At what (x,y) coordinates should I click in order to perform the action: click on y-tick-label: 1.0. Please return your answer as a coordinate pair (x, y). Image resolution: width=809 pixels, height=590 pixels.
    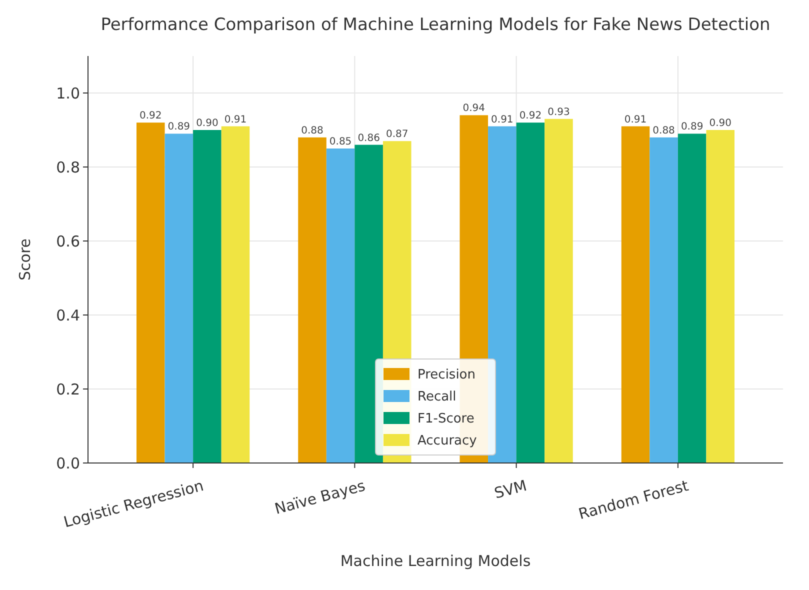
    Looking at the image, I should click on (68, 93).